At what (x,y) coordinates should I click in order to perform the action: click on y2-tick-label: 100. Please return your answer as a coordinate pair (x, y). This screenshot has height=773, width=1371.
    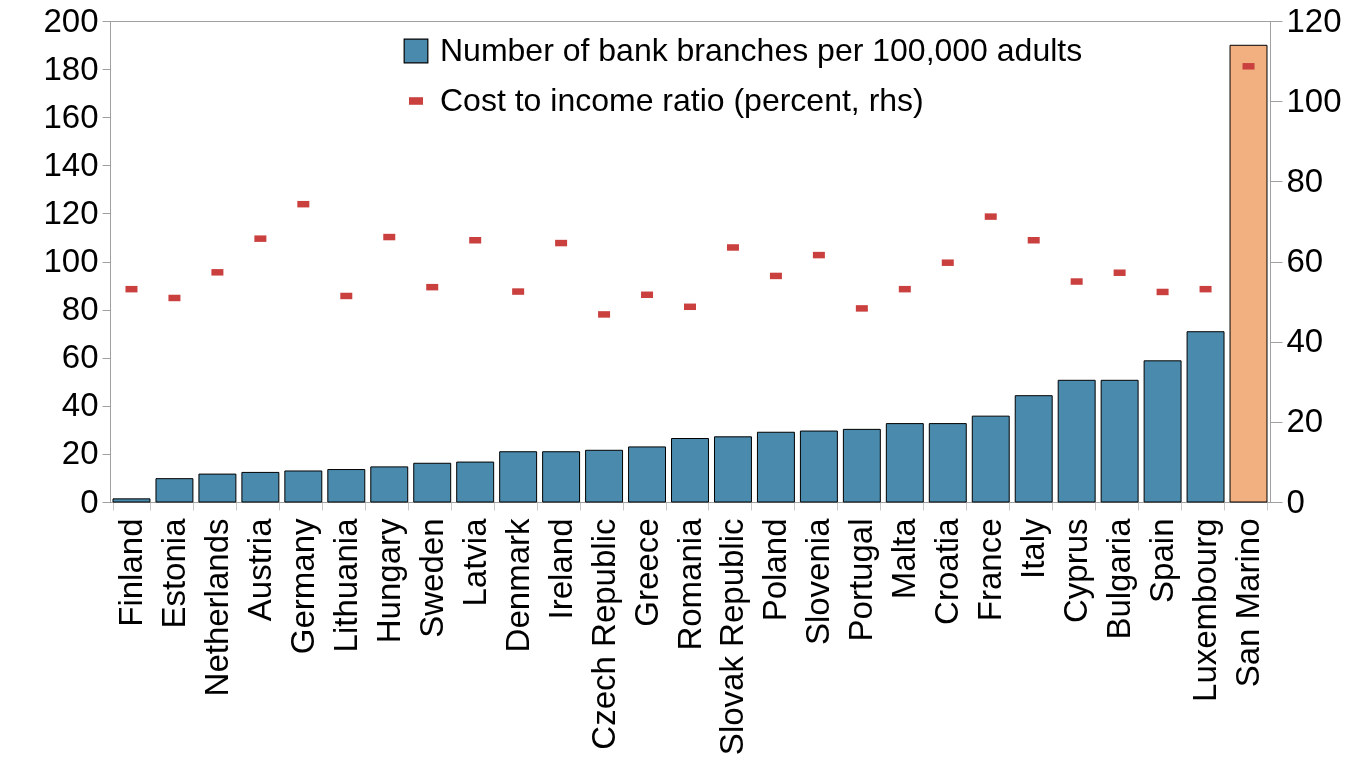
    Looking at the image, I should click on (1314, 100).